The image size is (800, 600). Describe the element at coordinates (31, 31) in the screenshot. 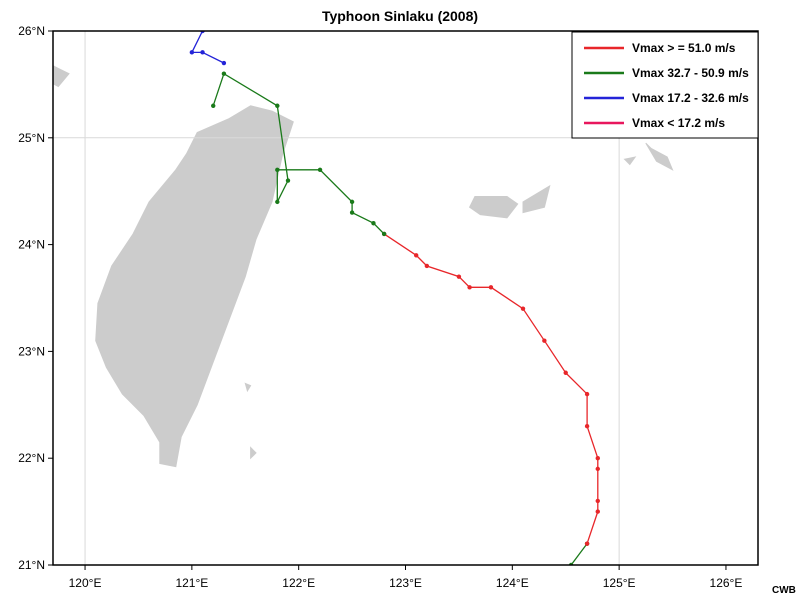

I see `lat-tick-label: 26°N` at that location.